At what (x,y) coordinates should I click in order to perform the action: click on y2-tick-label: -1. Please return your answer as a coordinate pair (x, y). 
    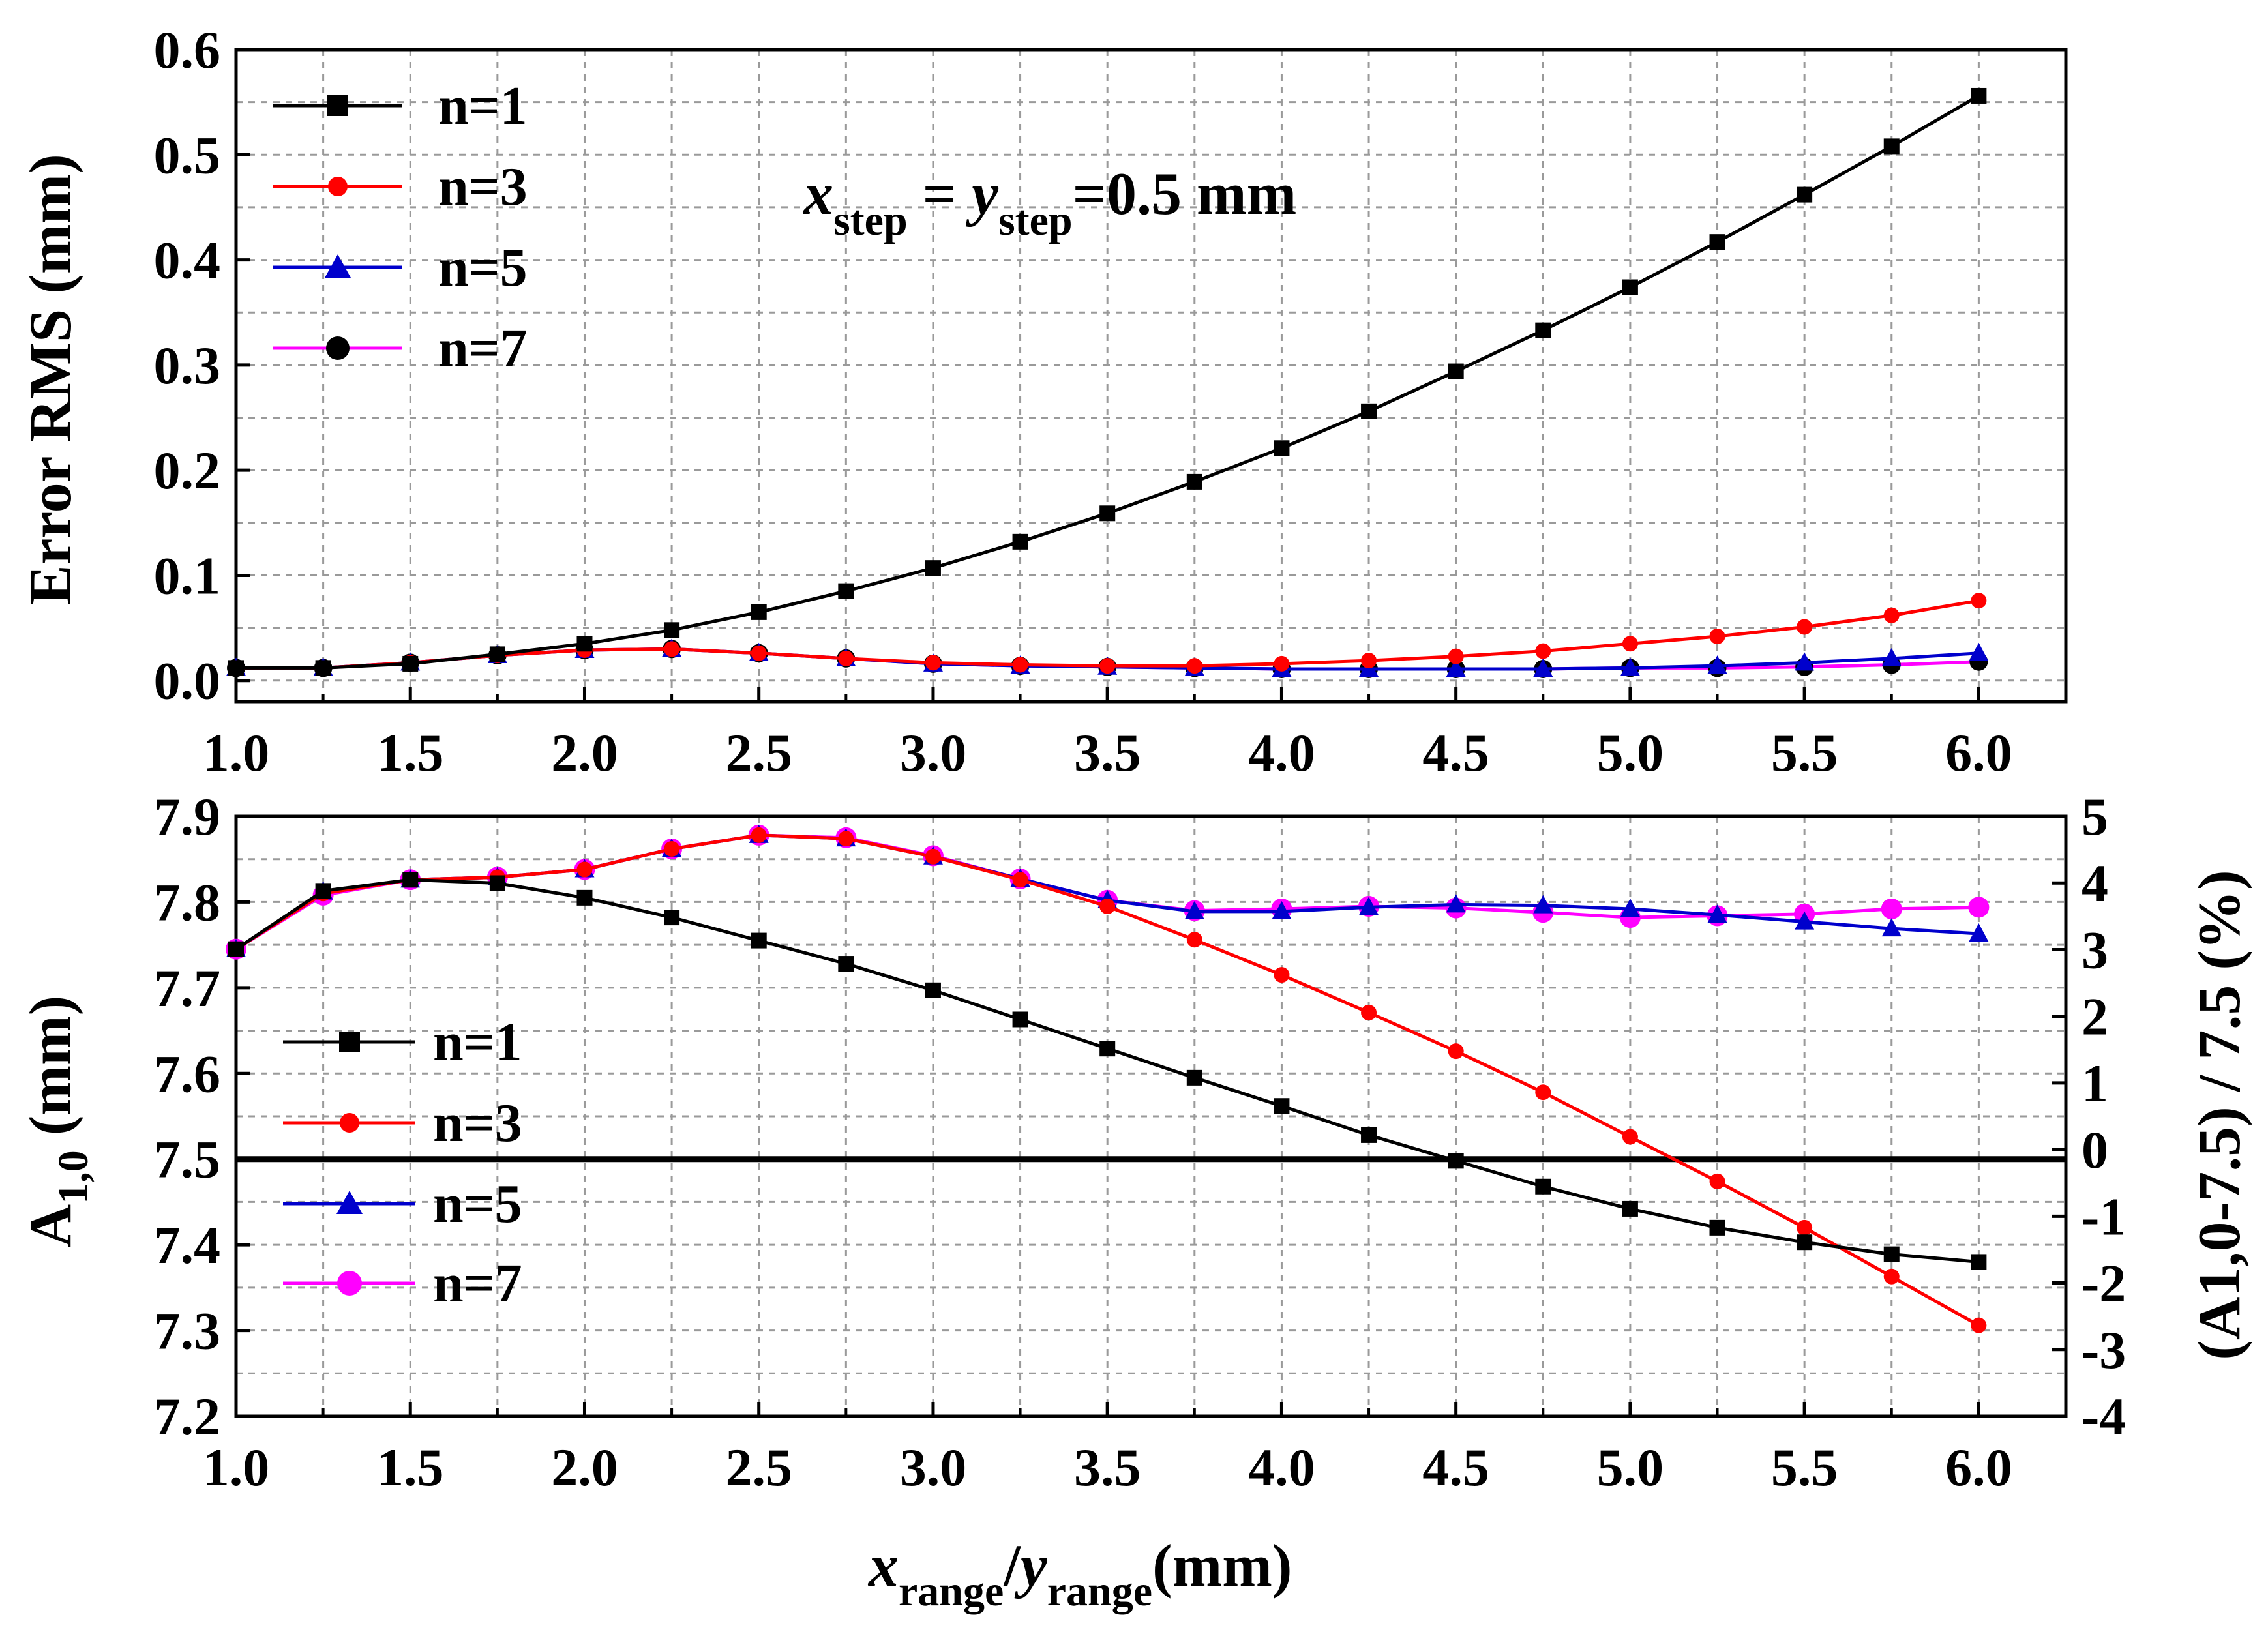
    Looking at the image, I should click on (2103, 1216).